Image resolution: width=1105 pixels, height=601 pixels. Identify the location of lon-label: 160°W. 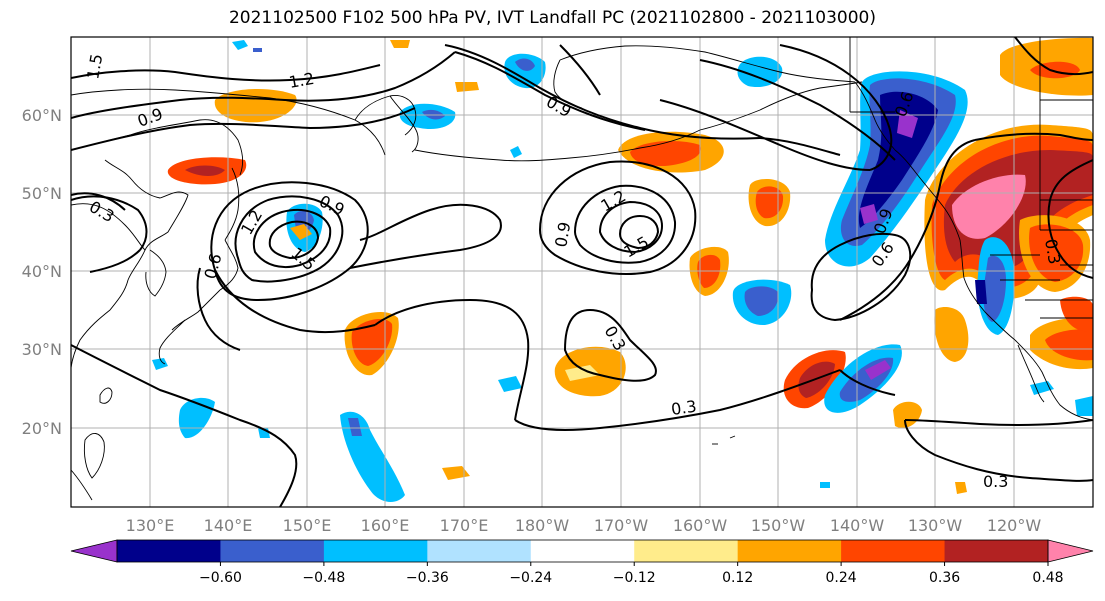
(700, 525).